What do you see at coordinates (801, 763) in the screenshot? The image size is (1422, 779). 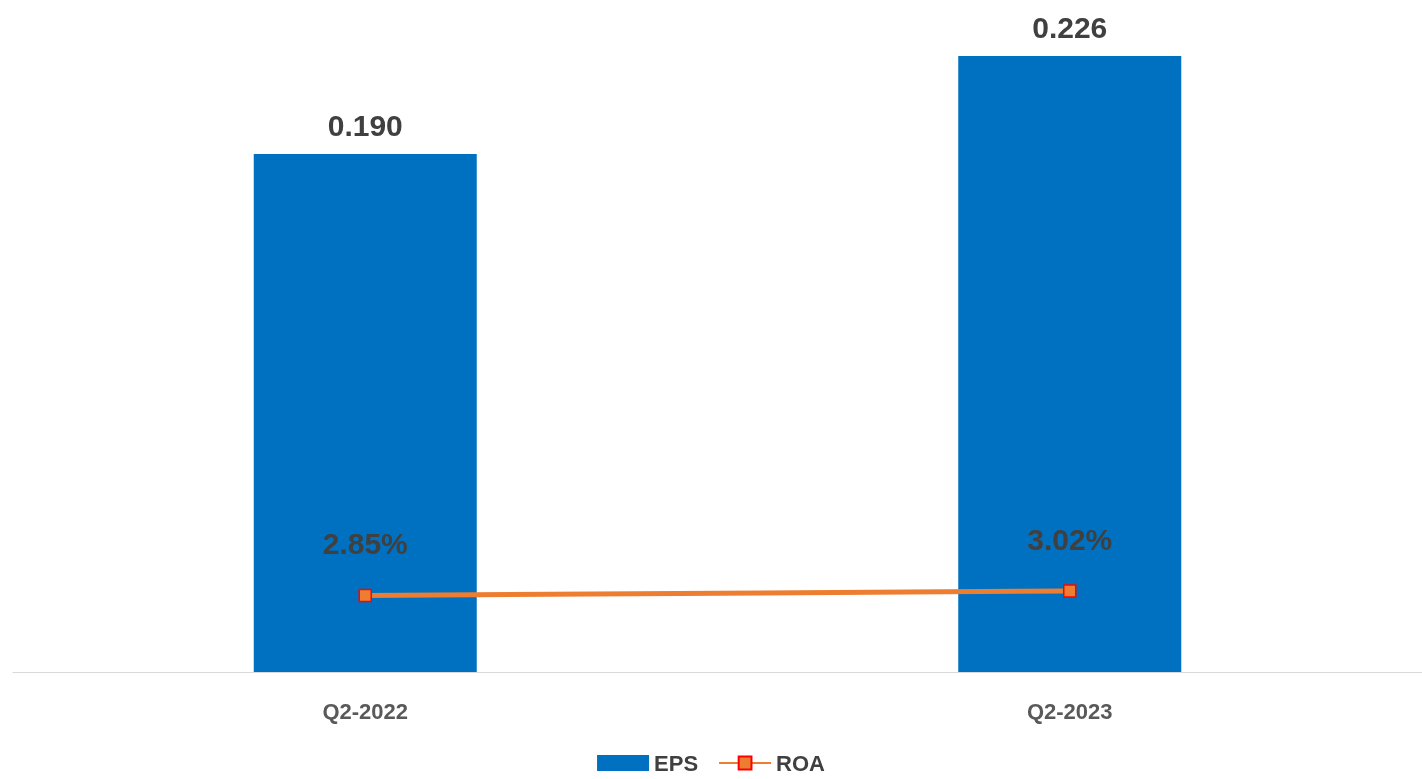 I see `legend-label: ROA` at bounding box center [801, 763].